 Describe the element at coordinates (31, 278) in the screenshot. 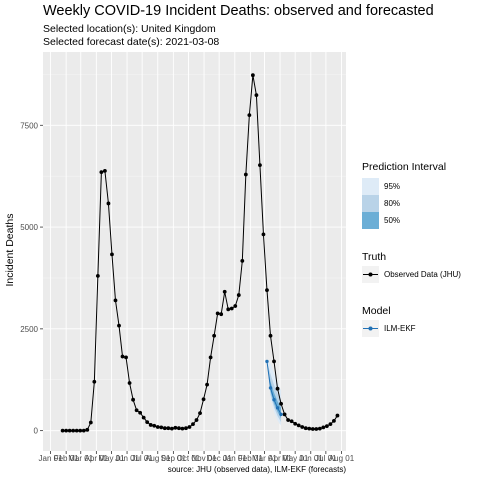

I see `y-axis-ticks: 0 2500 5000 7500` at that location.